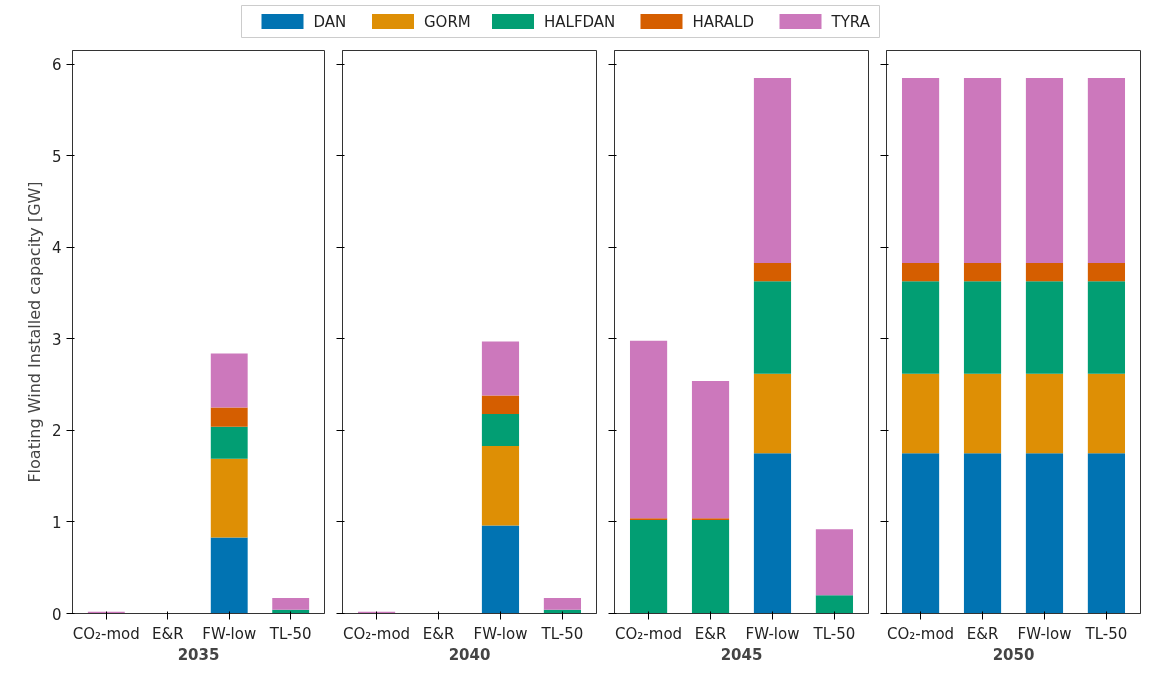  What do you see at coordinates (56, 248) in the screenshot?
I see `y-tick-label: 4` at bounding box center [56, 248].